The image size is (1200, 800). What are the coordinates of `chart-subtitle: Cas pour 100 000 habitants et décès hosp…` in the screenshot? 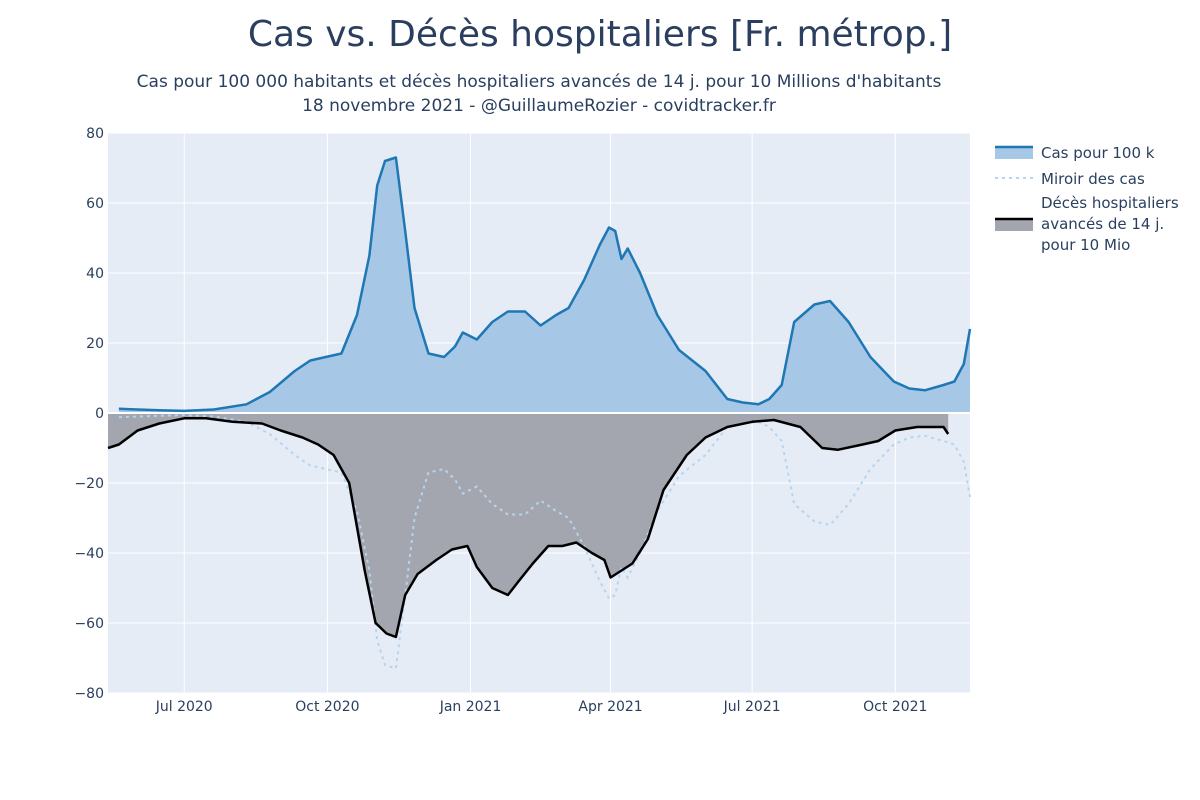 It's located at (539, 94).